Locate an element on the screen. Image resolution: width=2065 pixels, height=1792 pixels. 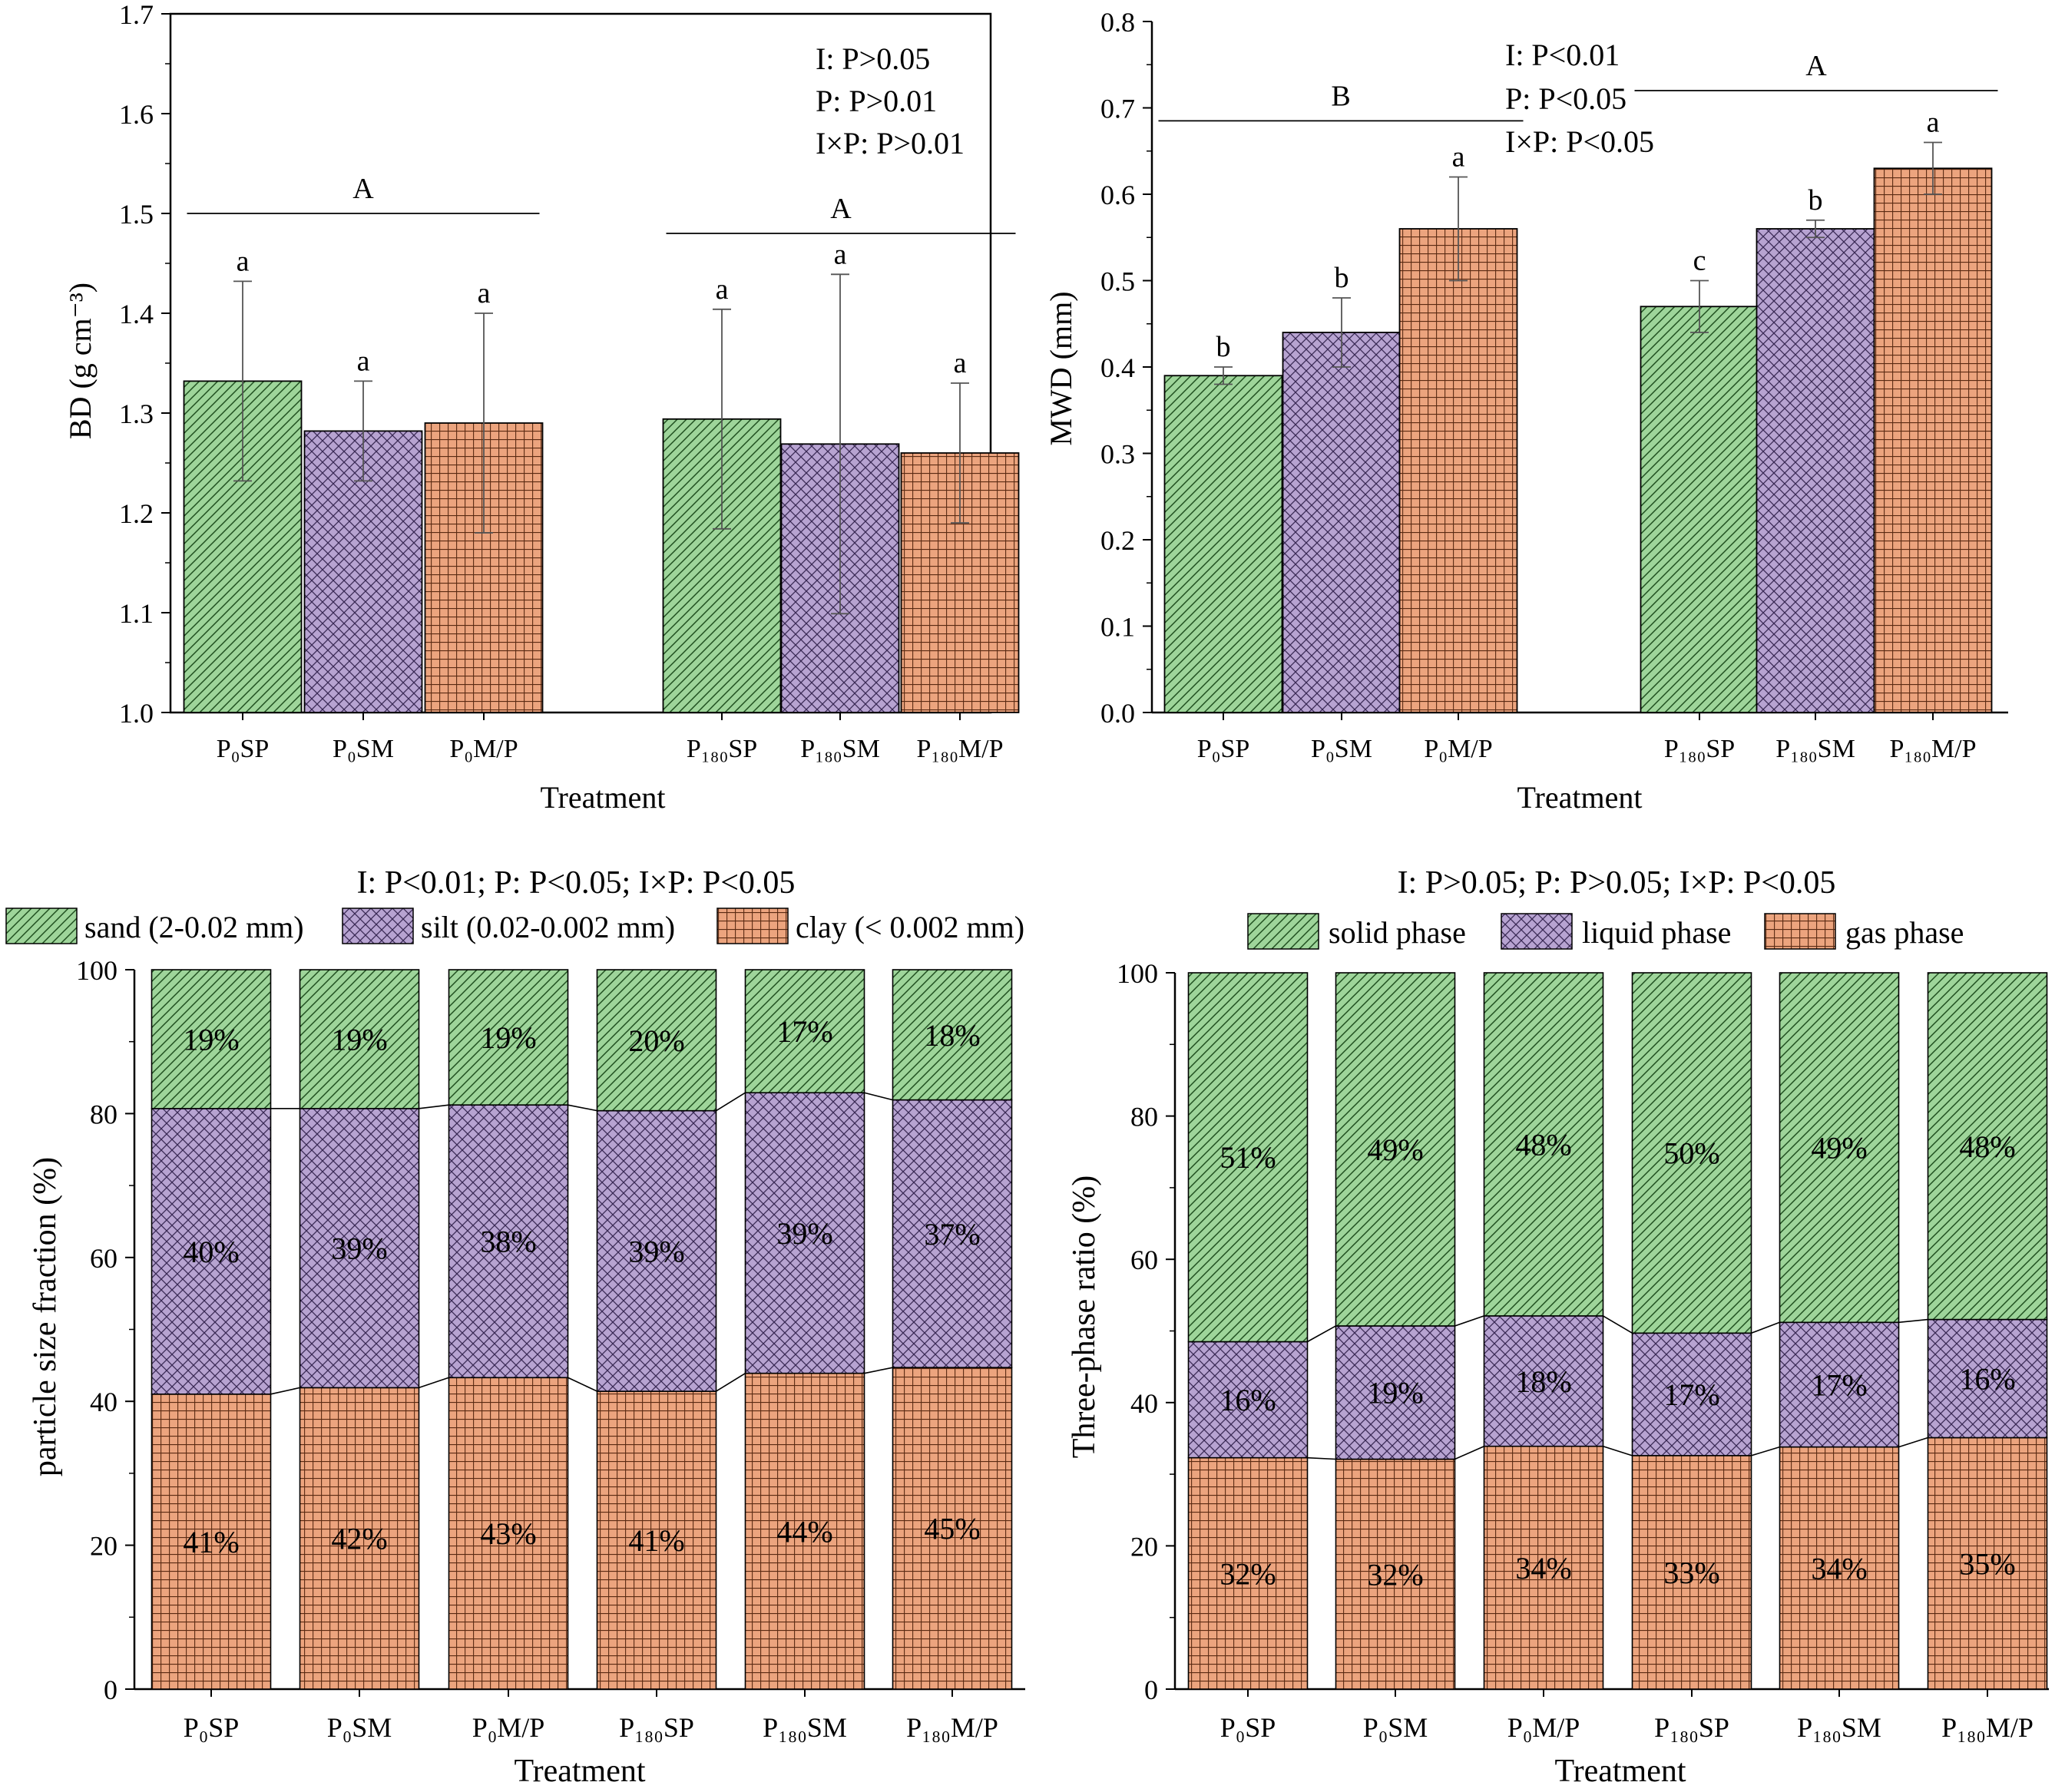
psf-segment-label: 42% is located at coordinates (359, 1539).